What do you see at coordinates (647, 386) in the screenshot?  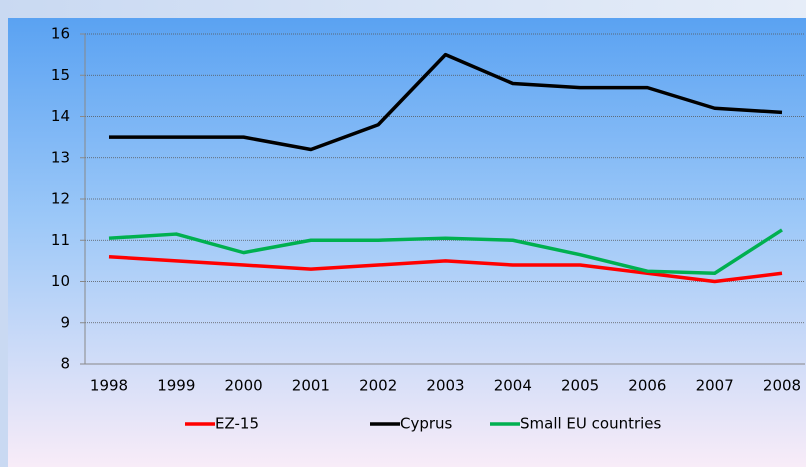 I see `x-tick-label: 2006` at bounding box center [647, 386].